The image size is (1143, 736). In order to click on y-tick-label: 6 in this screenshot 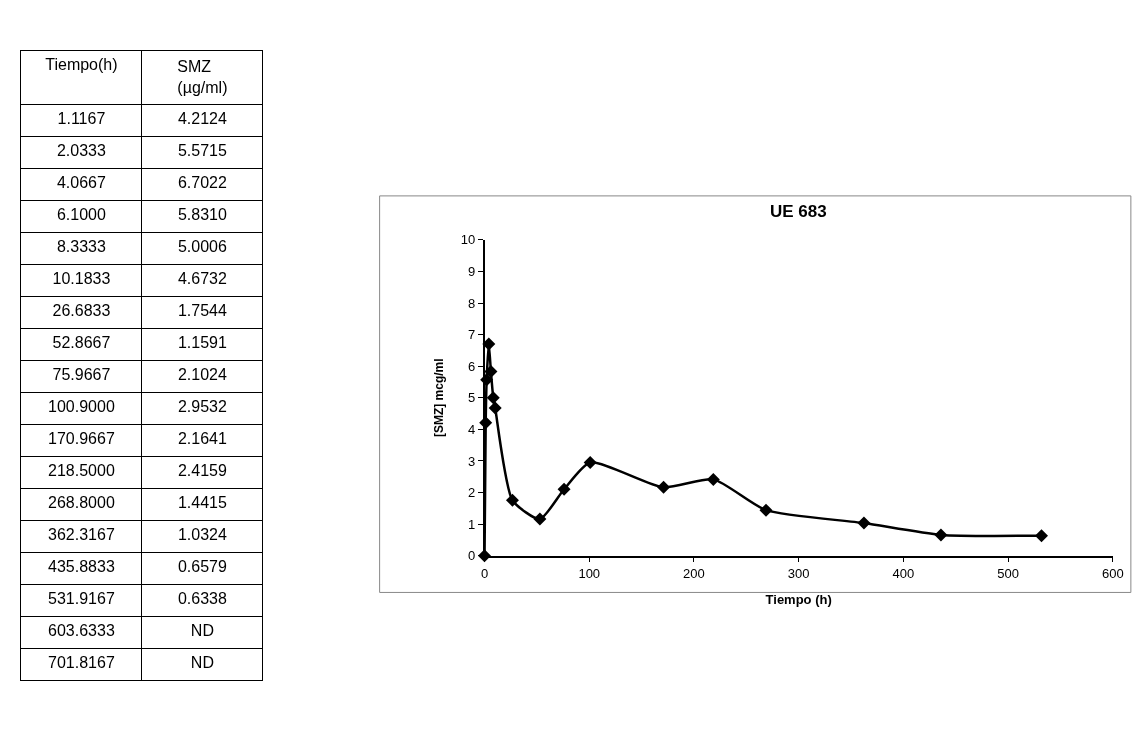, I will do `click(471, 366)`.